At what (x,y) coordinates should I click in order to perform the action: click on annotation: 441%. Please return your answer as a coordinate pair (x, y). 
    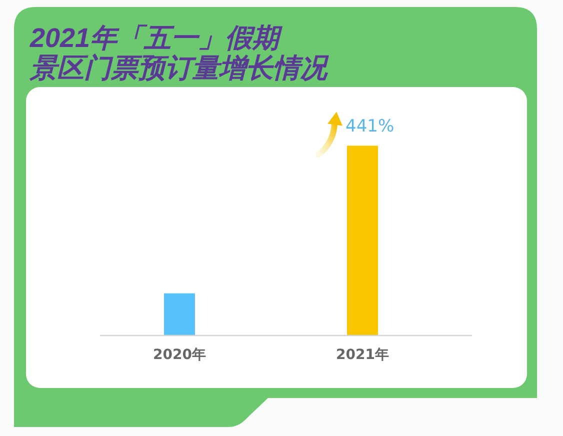
    Looking at the image, I should click on (370, 126).